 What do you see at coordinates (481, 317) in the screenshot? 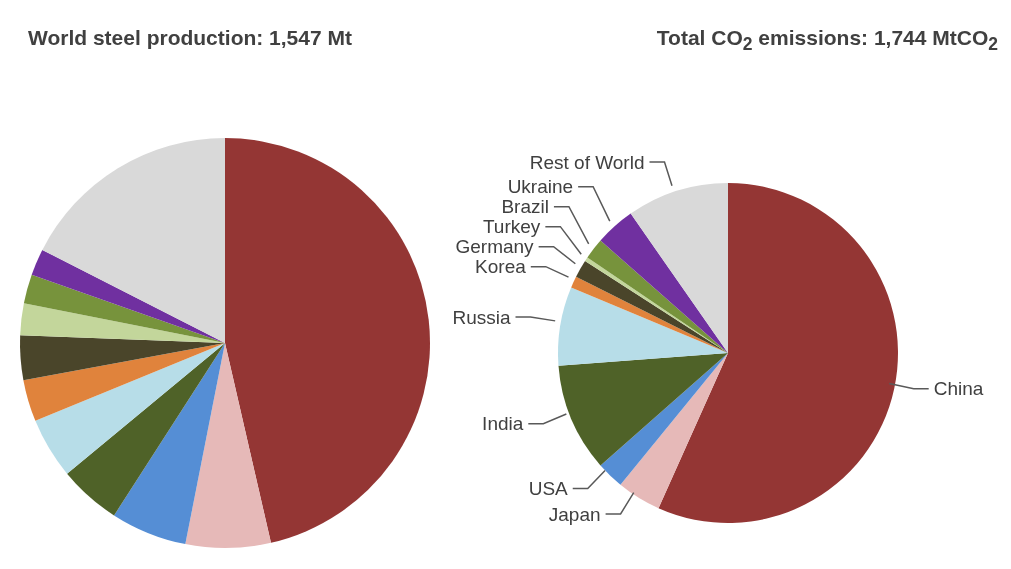
I see `slice-label: Russia` at bounding box center [481, 317].